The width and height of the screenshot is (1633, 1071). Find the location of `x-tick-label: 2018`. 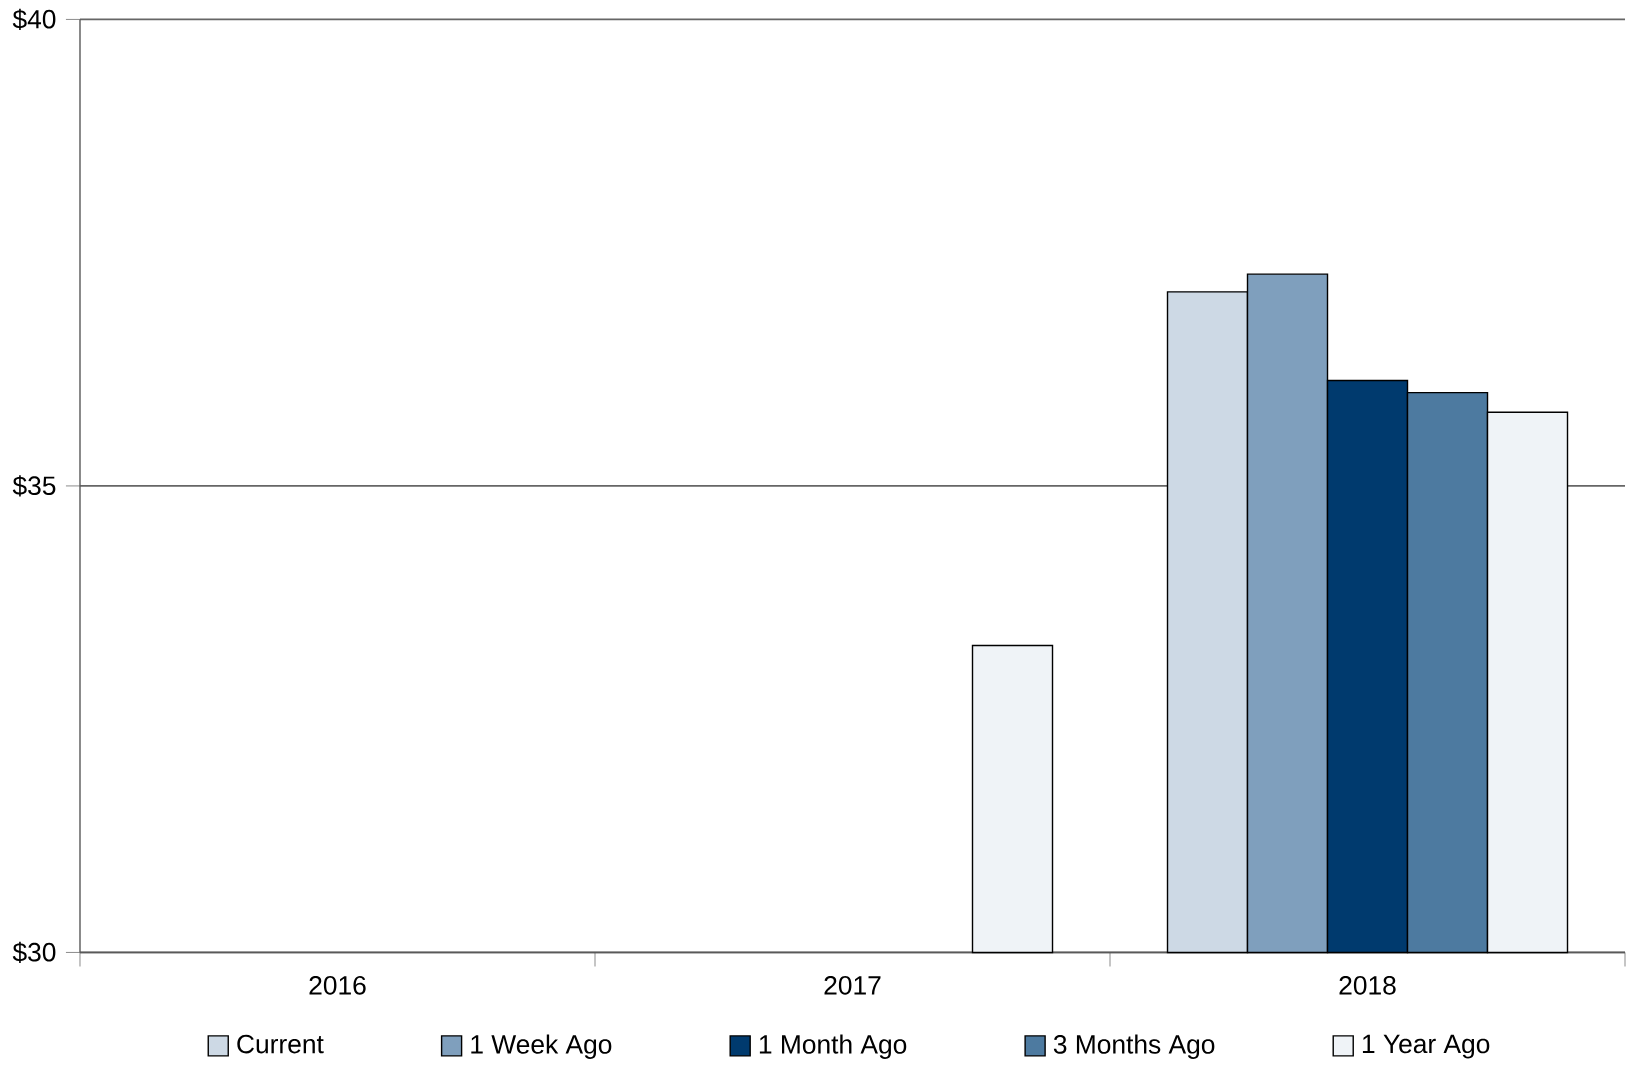

x-tick-label: 2018 is located at coordinates (1367, 985).